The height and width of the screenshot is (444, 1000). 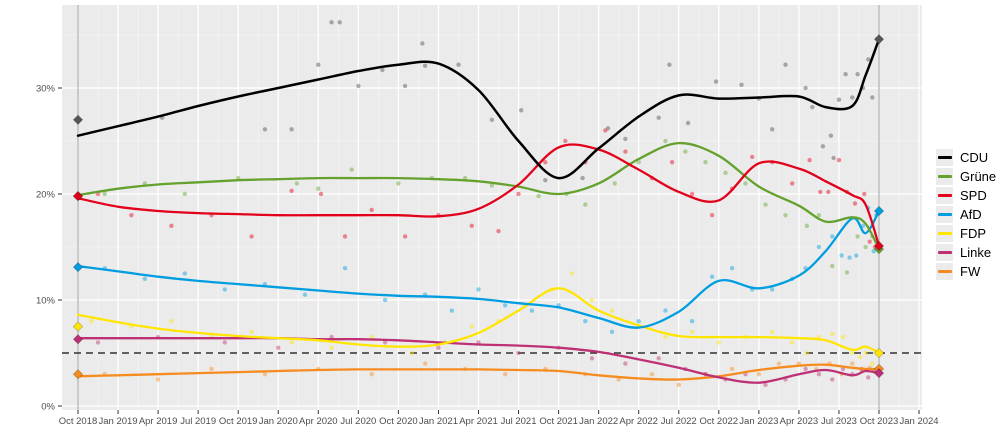 What do you see at coordinates (118, 421) in the screenshot?
I see `x-tick-label: Jan 2019` at bounding box center [118, 421].